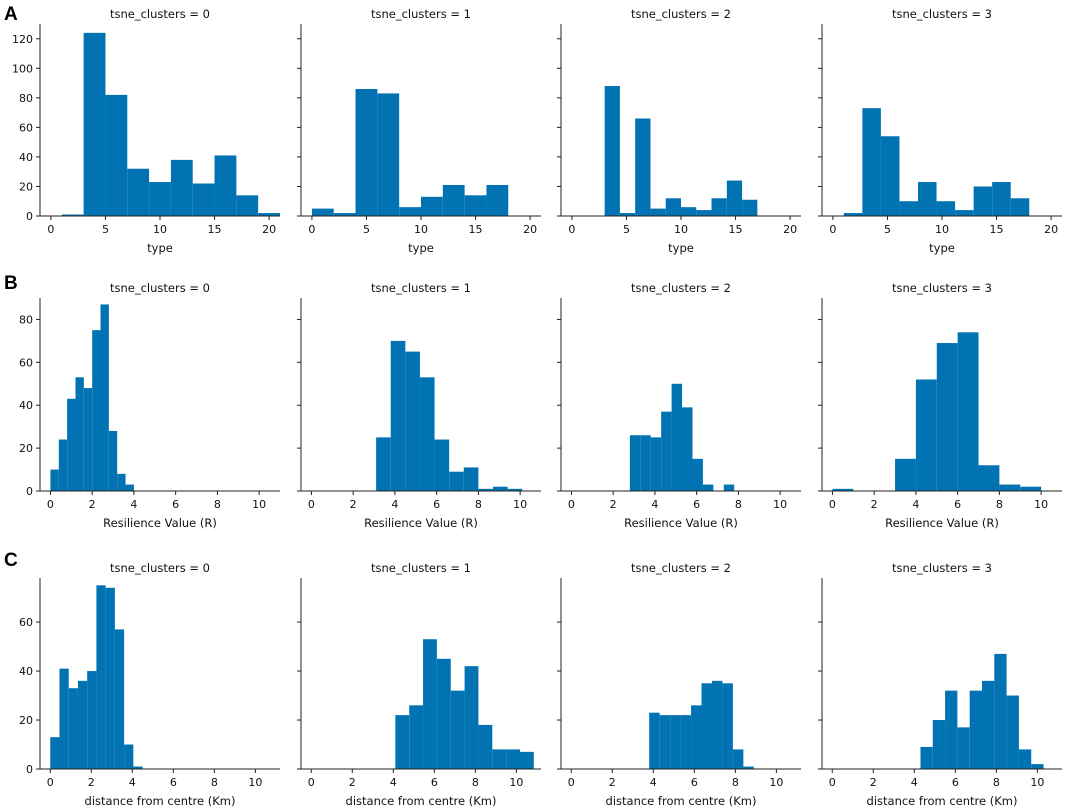 This screenshot has height=810, width=1072. What do you see at coordinates (22, 68) in the screenshot?
I see `y-tick-label: 100` at bounding box center [22, 68].